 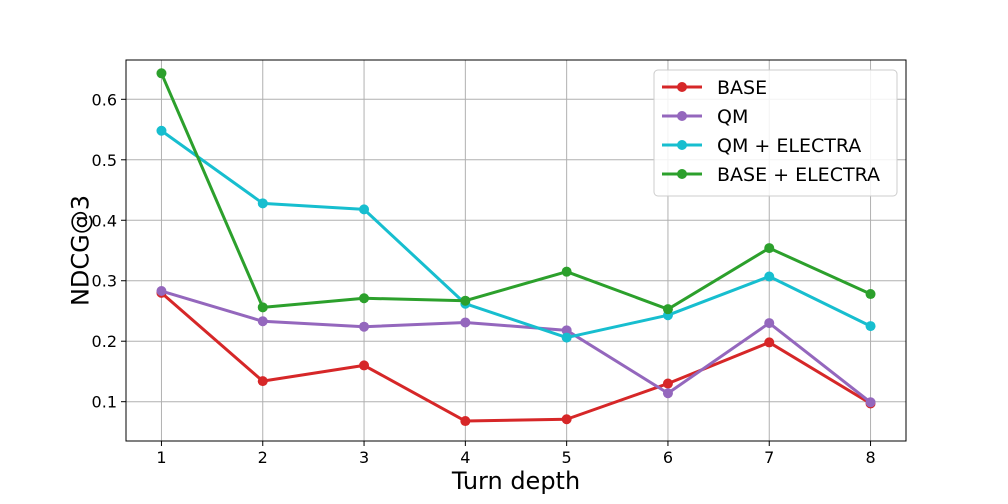 What do you see at coordinates (104, 99) in the screenshot?
I see `y-tick-label: 0.6` at bounding box center [104, 99].